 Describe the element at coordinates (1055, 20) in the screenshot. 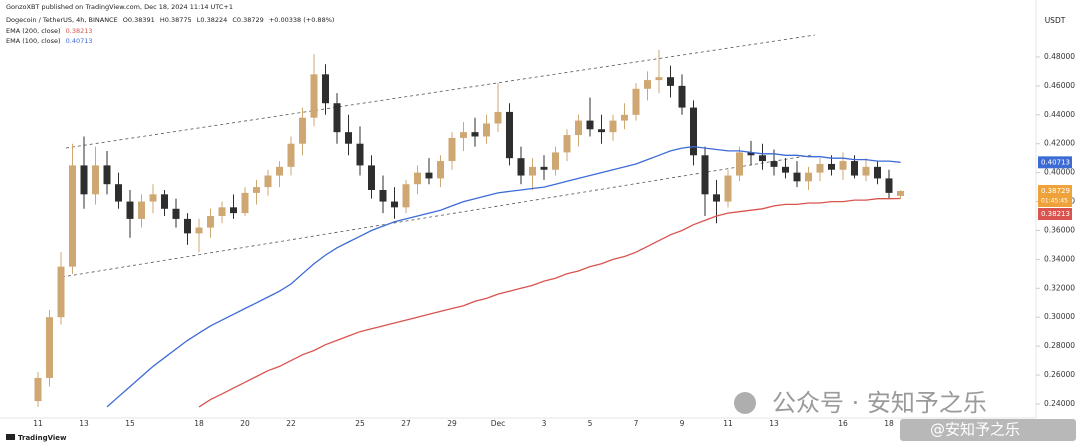

I see `currency: USDT` at that location.